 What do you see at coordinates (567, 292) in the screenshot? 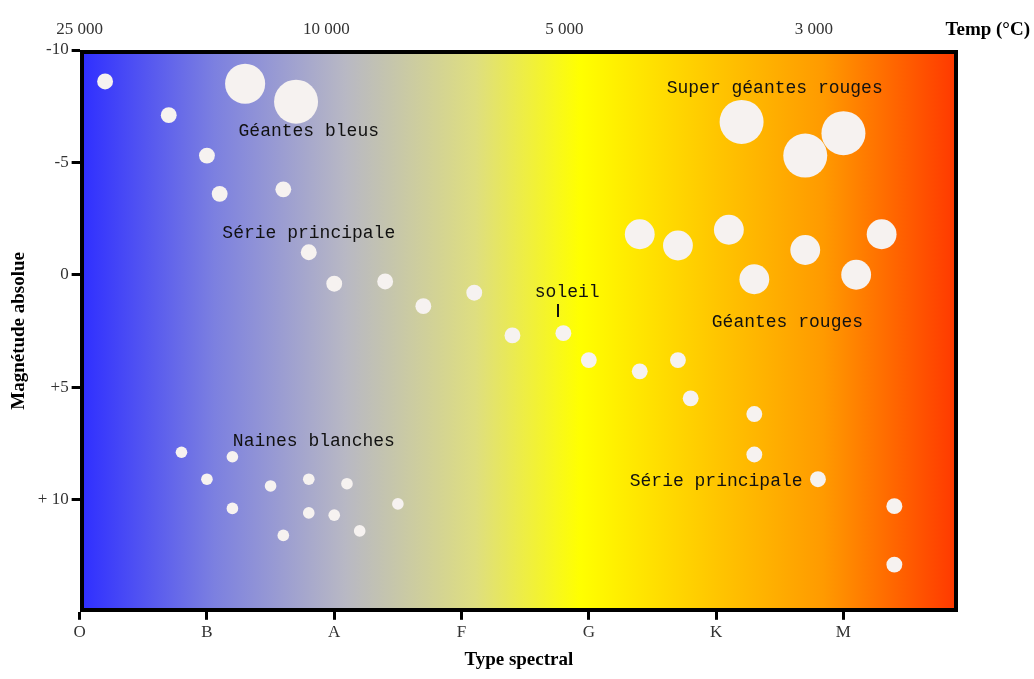
I see `annotation: soleil` at bounding box center [567, 292].